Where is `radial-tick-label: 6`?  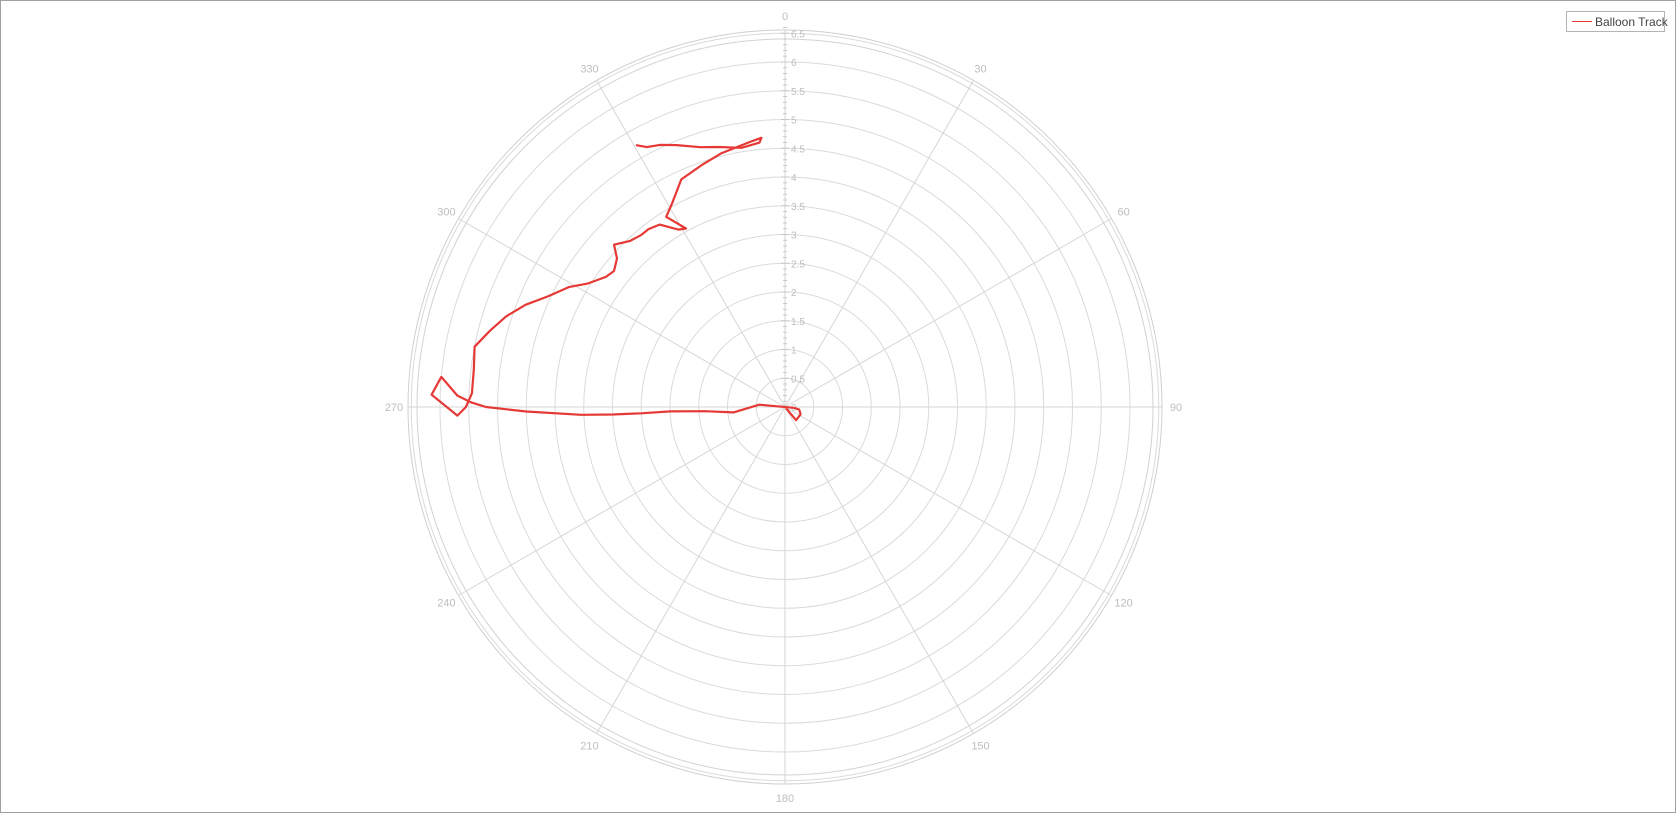
radial-tick-label: 6 is located at coordinates (794, 63).